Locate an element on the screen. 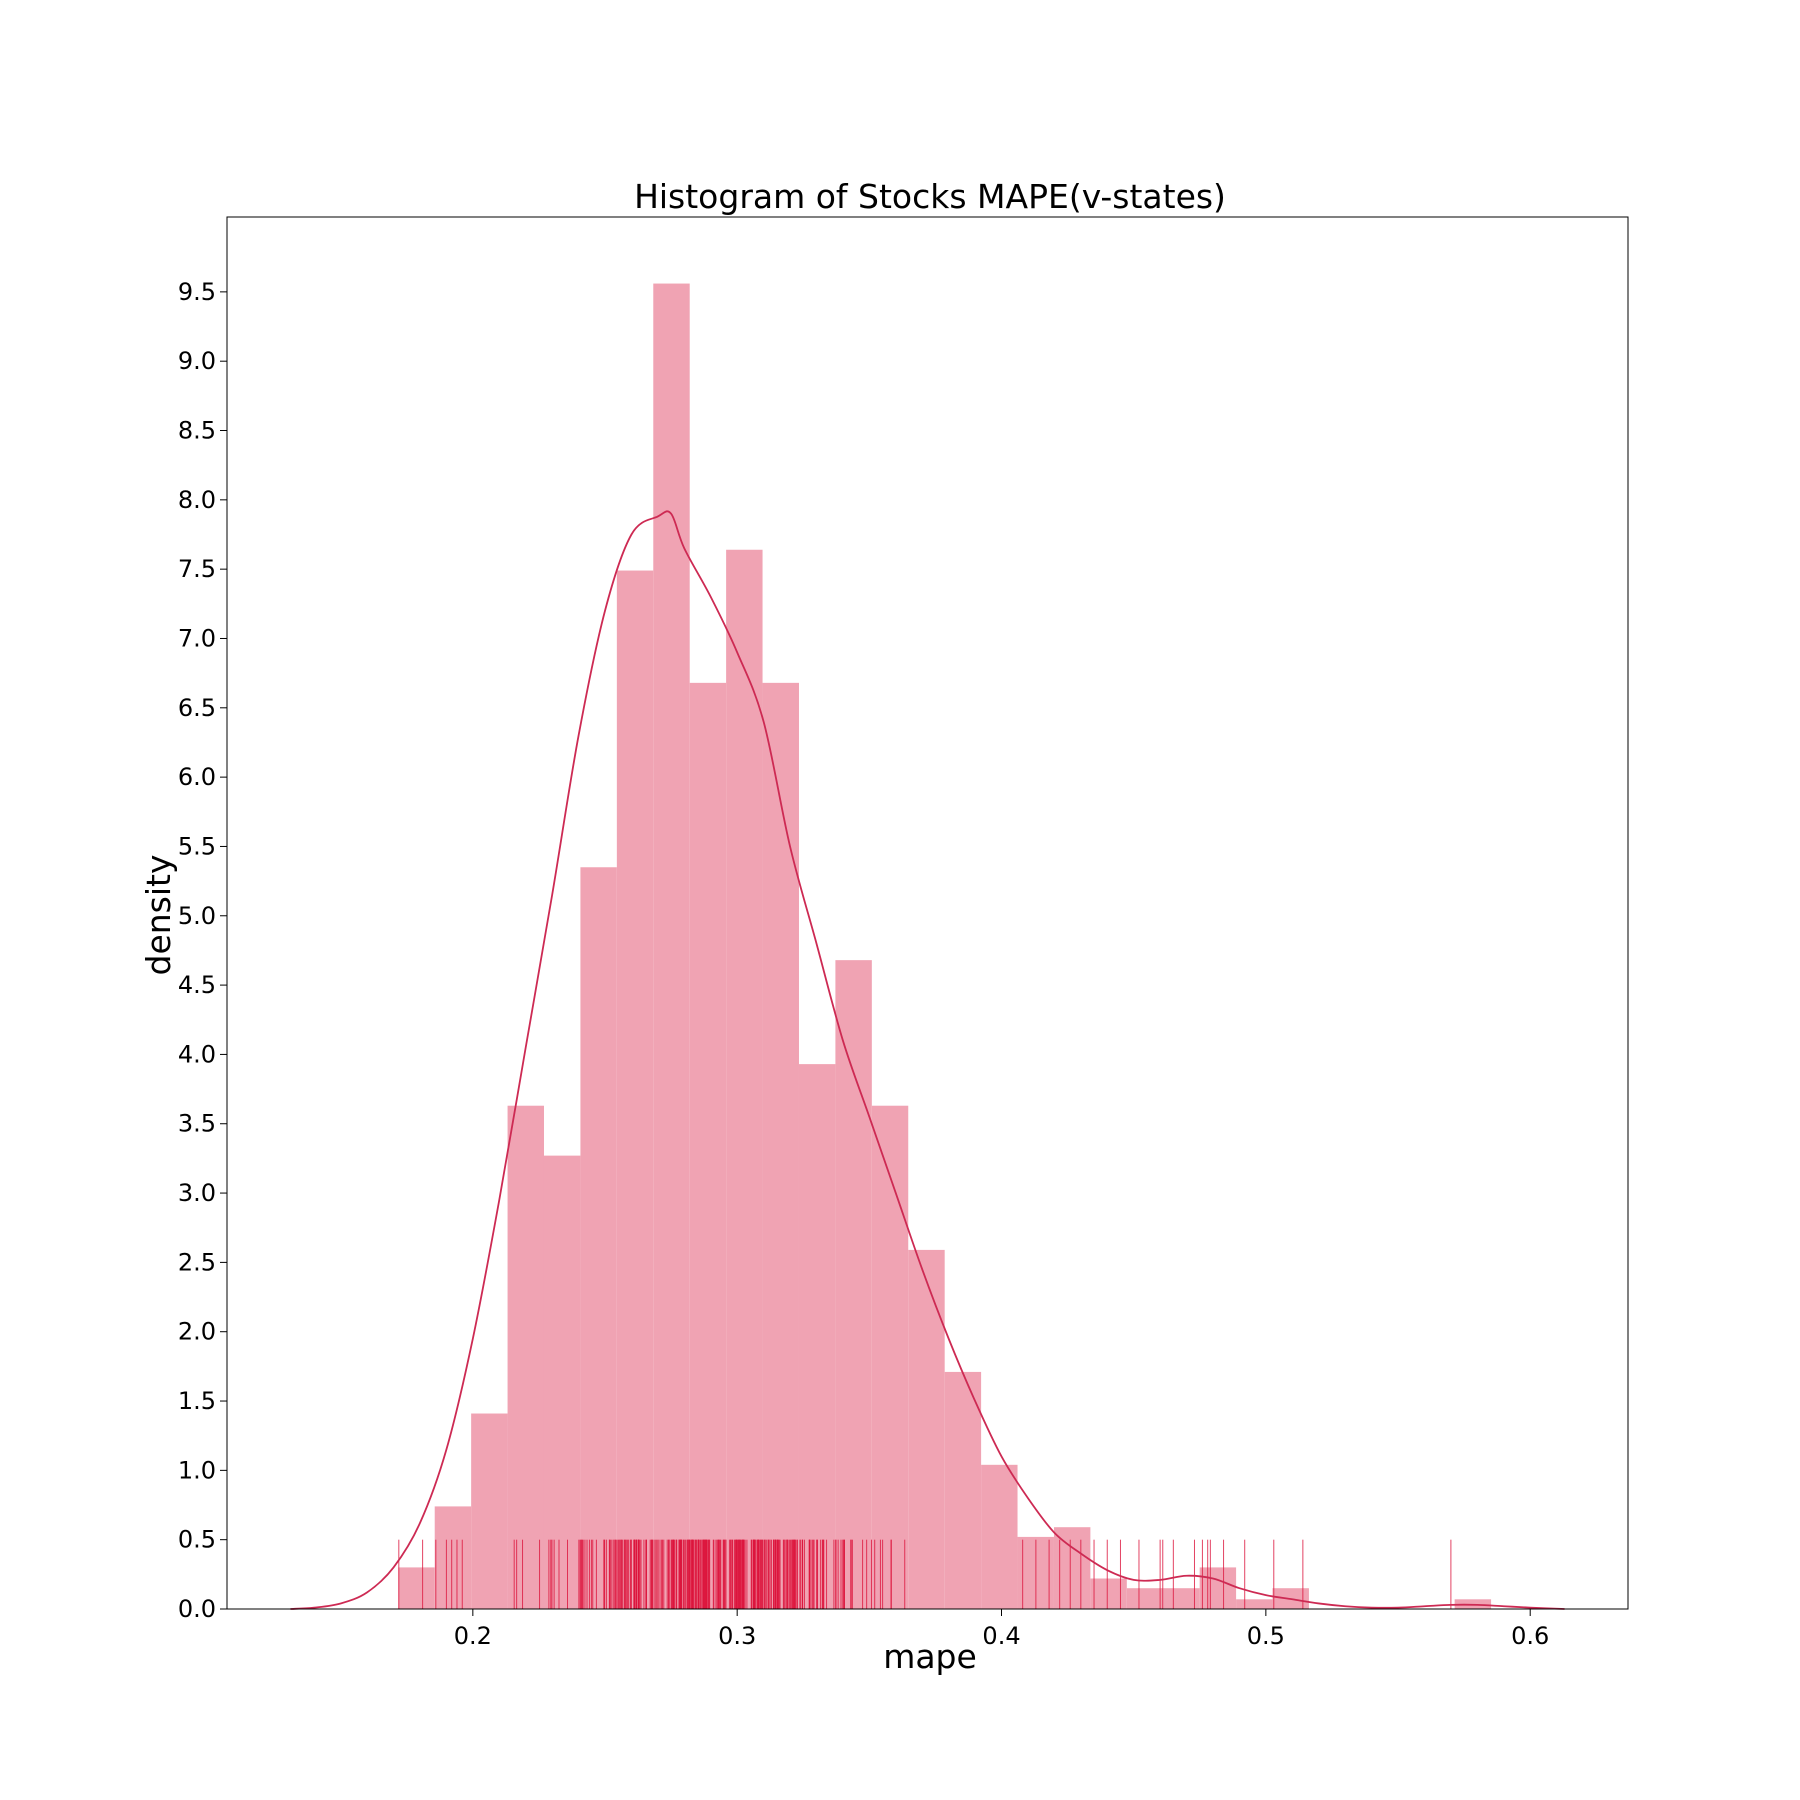 The width and height of the screenshot is (1800, 1800). y-tick-label: 0.0 is located at coordinates (197, 1609).